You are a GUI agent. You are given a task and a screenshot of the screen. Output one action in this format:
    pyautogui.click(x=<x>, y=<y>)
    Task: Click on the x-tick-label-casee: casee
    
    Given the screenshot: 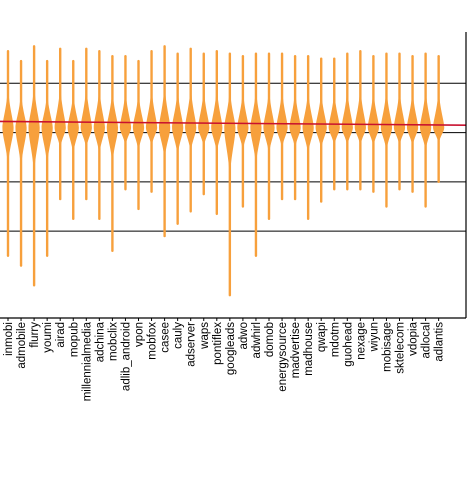 What is the action you would take?
    pyautogui.click(x=166, y=337)
    